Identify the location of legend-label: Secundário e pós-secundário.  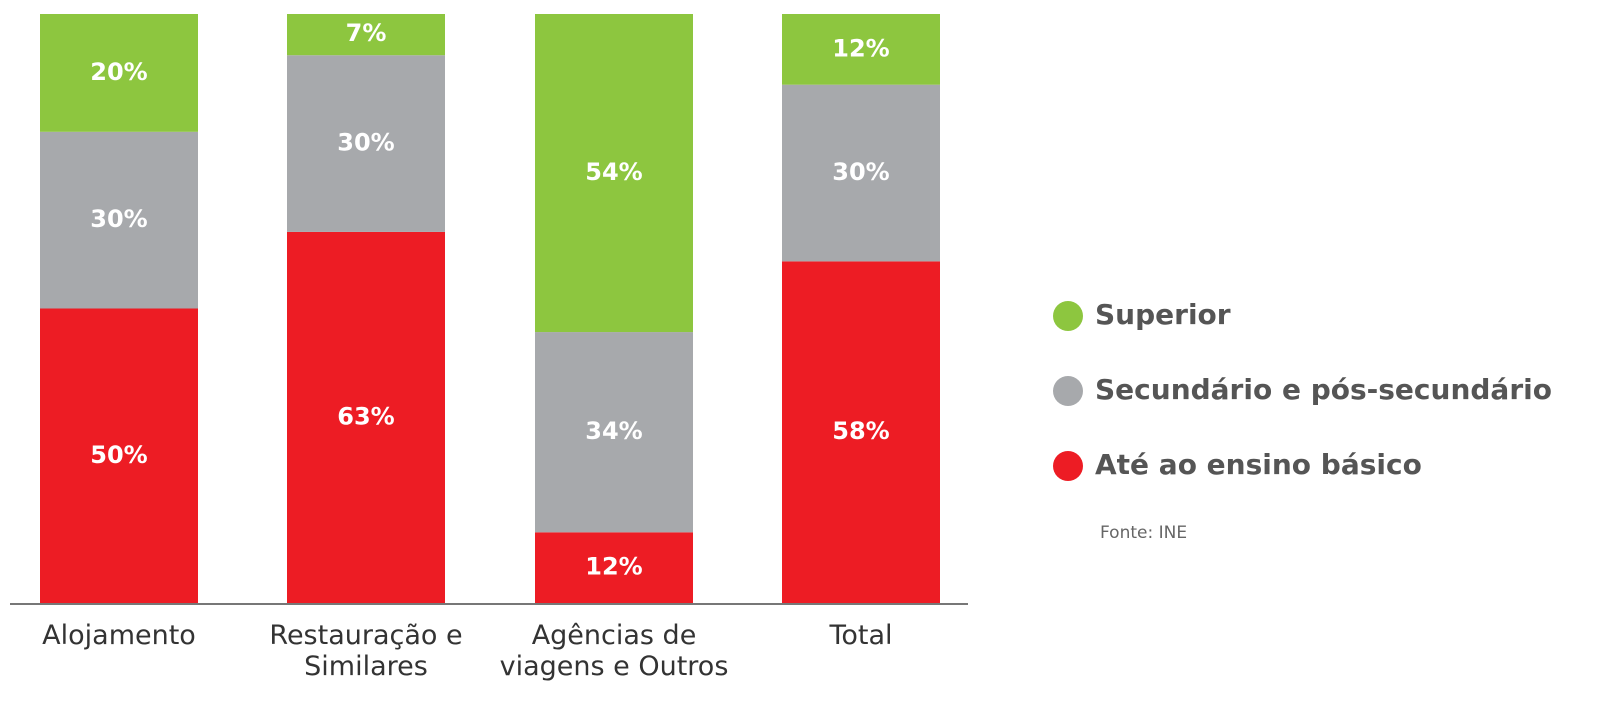
(1323, 389).